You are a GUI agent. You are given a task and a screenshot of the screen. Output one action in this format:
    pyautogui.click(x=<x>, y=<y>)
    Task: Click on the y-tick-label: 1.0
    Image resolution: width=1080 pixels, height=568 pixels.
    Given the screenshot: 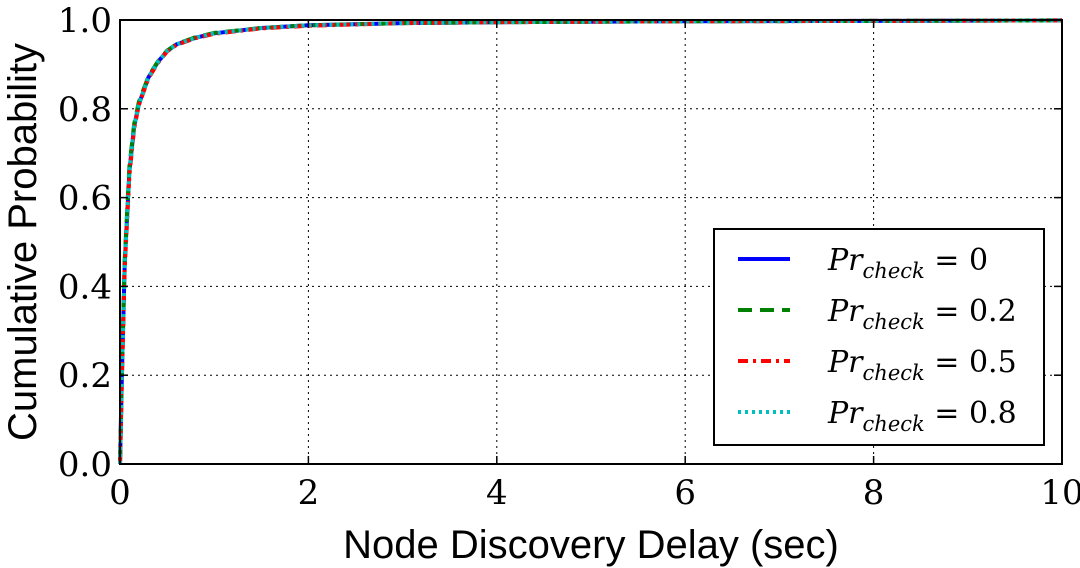 What is the action you would take?
    pyautogui.click(x=85, y=21)
    